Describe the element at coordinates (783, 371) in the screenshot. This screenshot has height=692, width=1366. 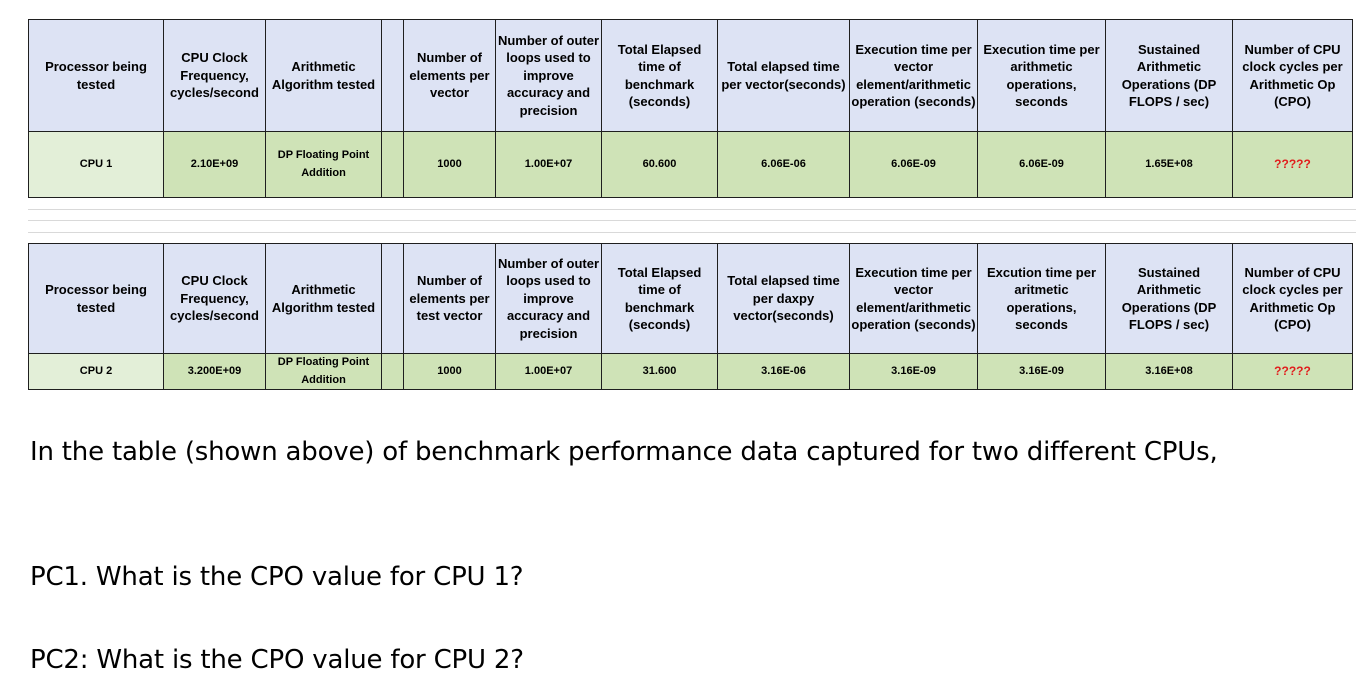
I see `data-cell: 3.16E-06` at that location.